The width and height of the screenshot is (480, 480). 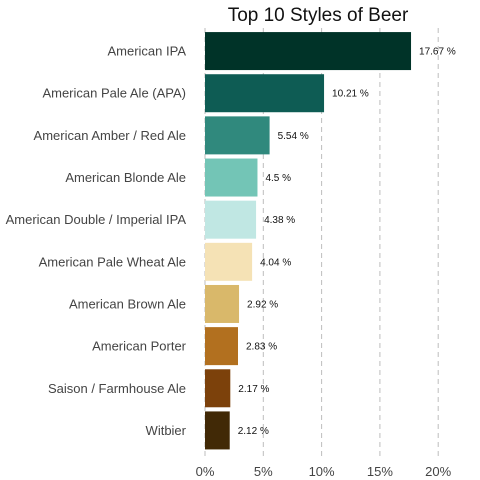 I want to click on x-tick-label: 0%, so click(x=205, y=471).